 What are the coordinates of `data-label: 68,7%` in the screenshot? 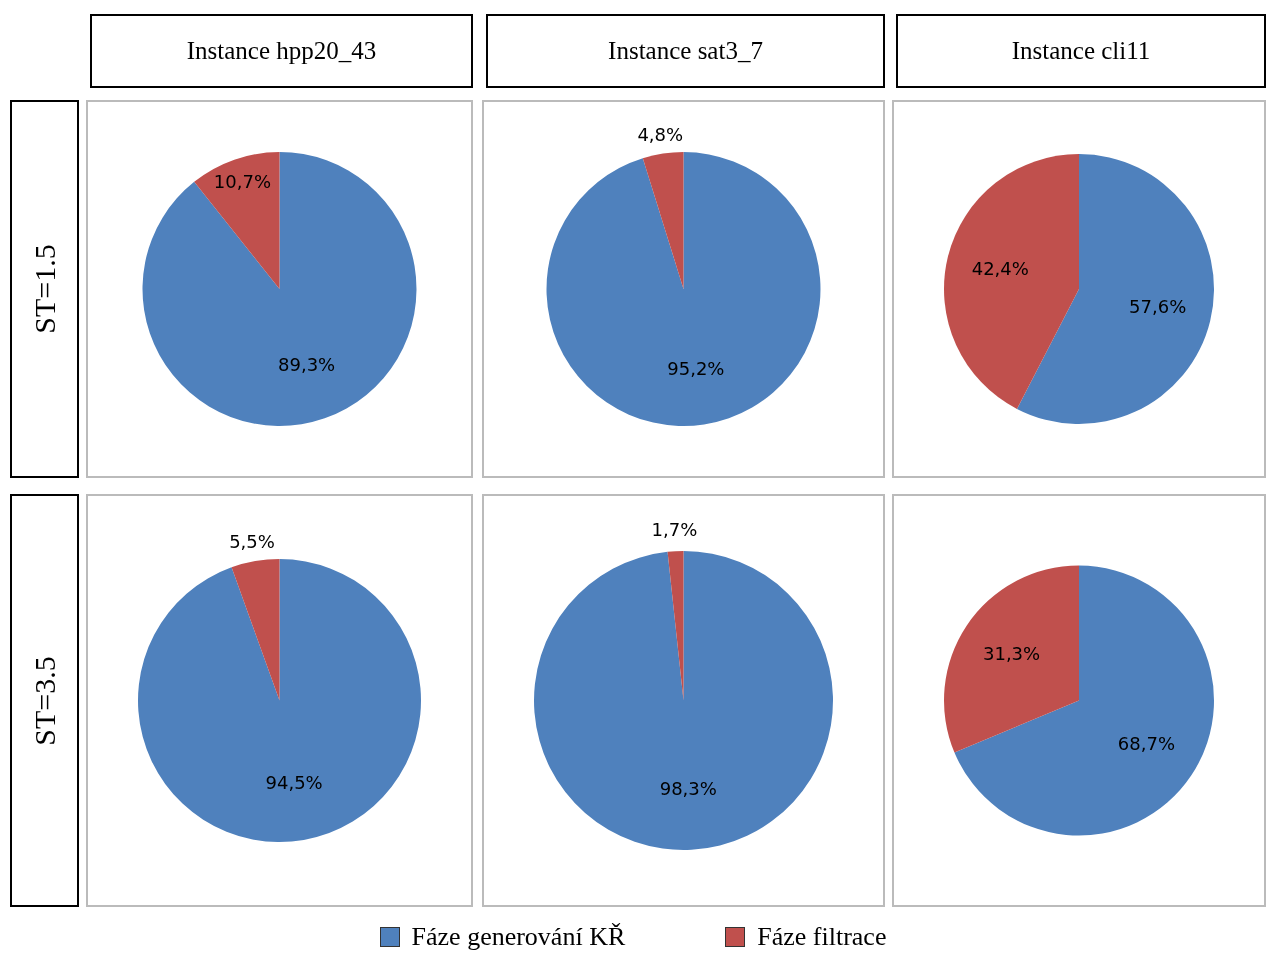 It's located at (1146, 744).